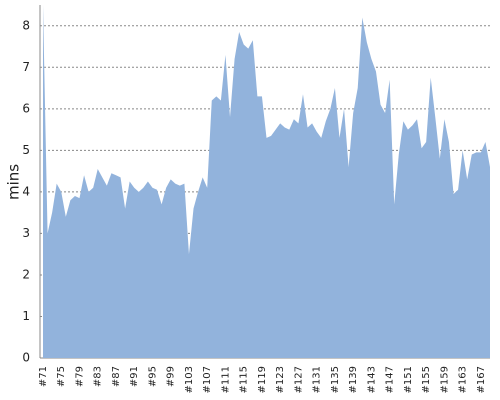 The image size is (500, 400). I want to click on x-tick-label: #103, so click(189, 379).